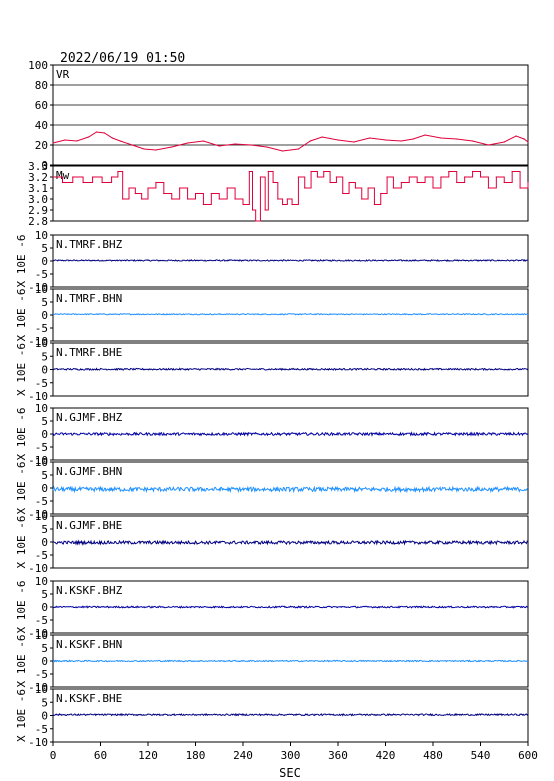 Image resolution: width=554 pixels, height=781 pixels. I want to click on panel-label: N.GJMF.BHN, so click(89, 471).